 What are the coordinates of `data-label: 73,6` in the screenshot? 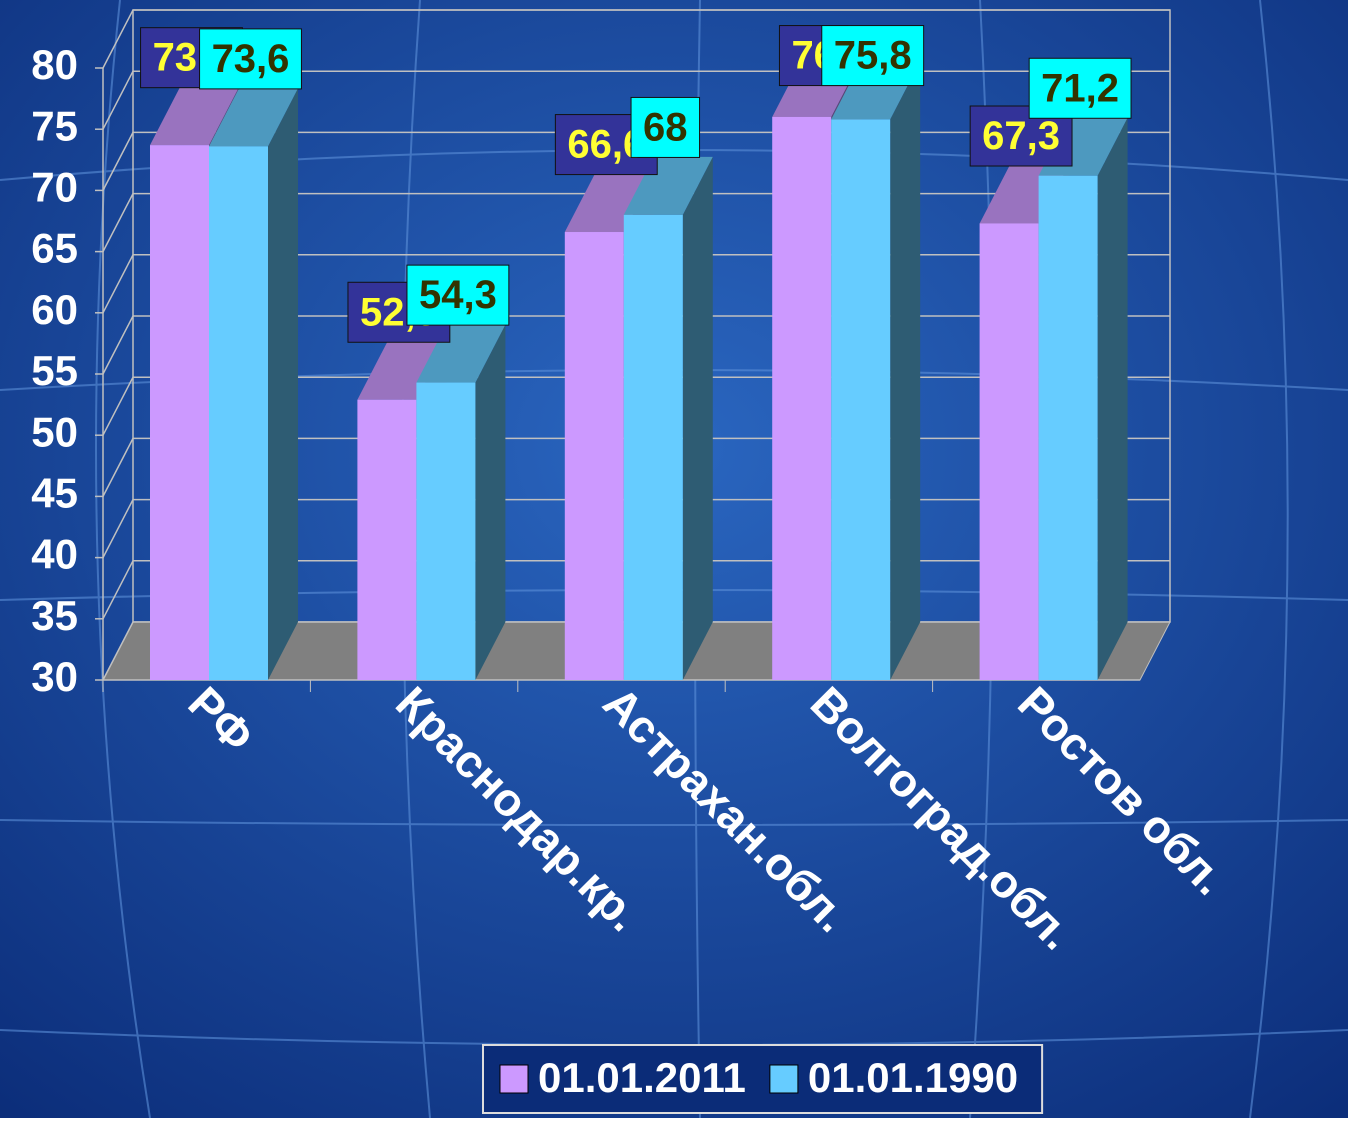 It's located at (251, 59).